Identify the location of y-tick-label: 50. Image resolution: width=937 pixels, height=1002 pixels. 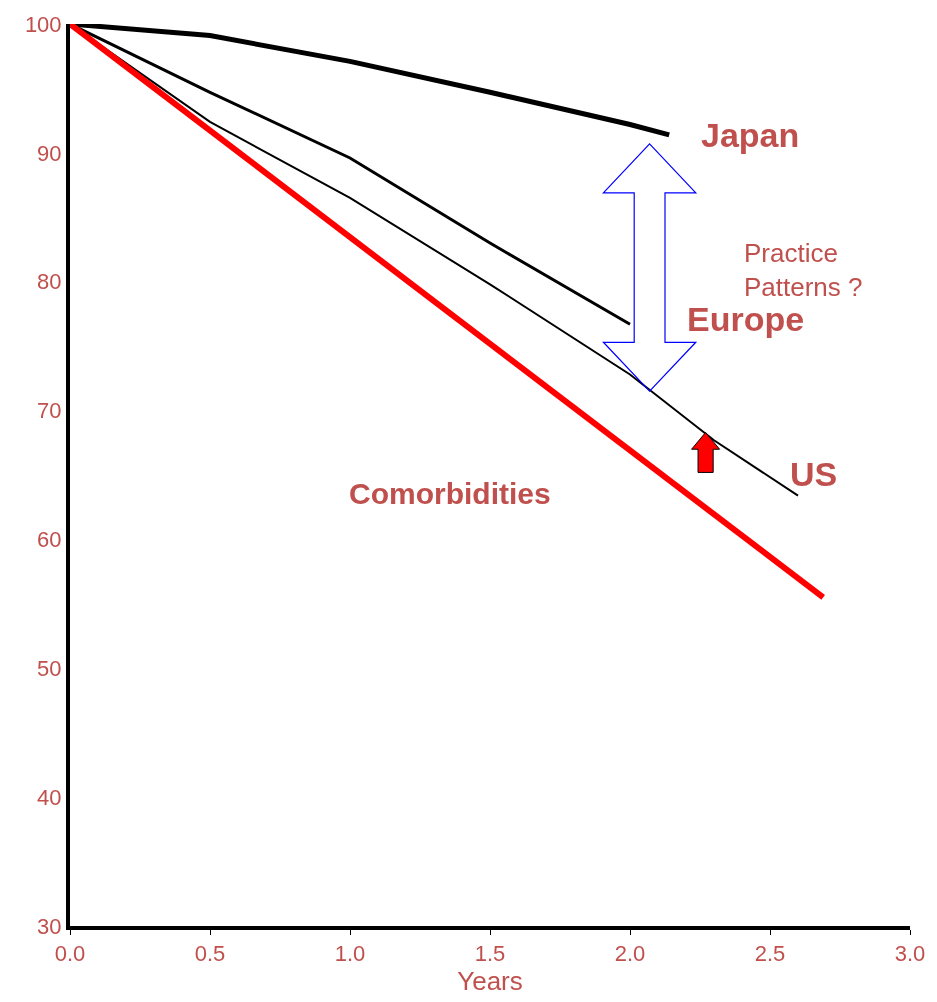
(49, 668).